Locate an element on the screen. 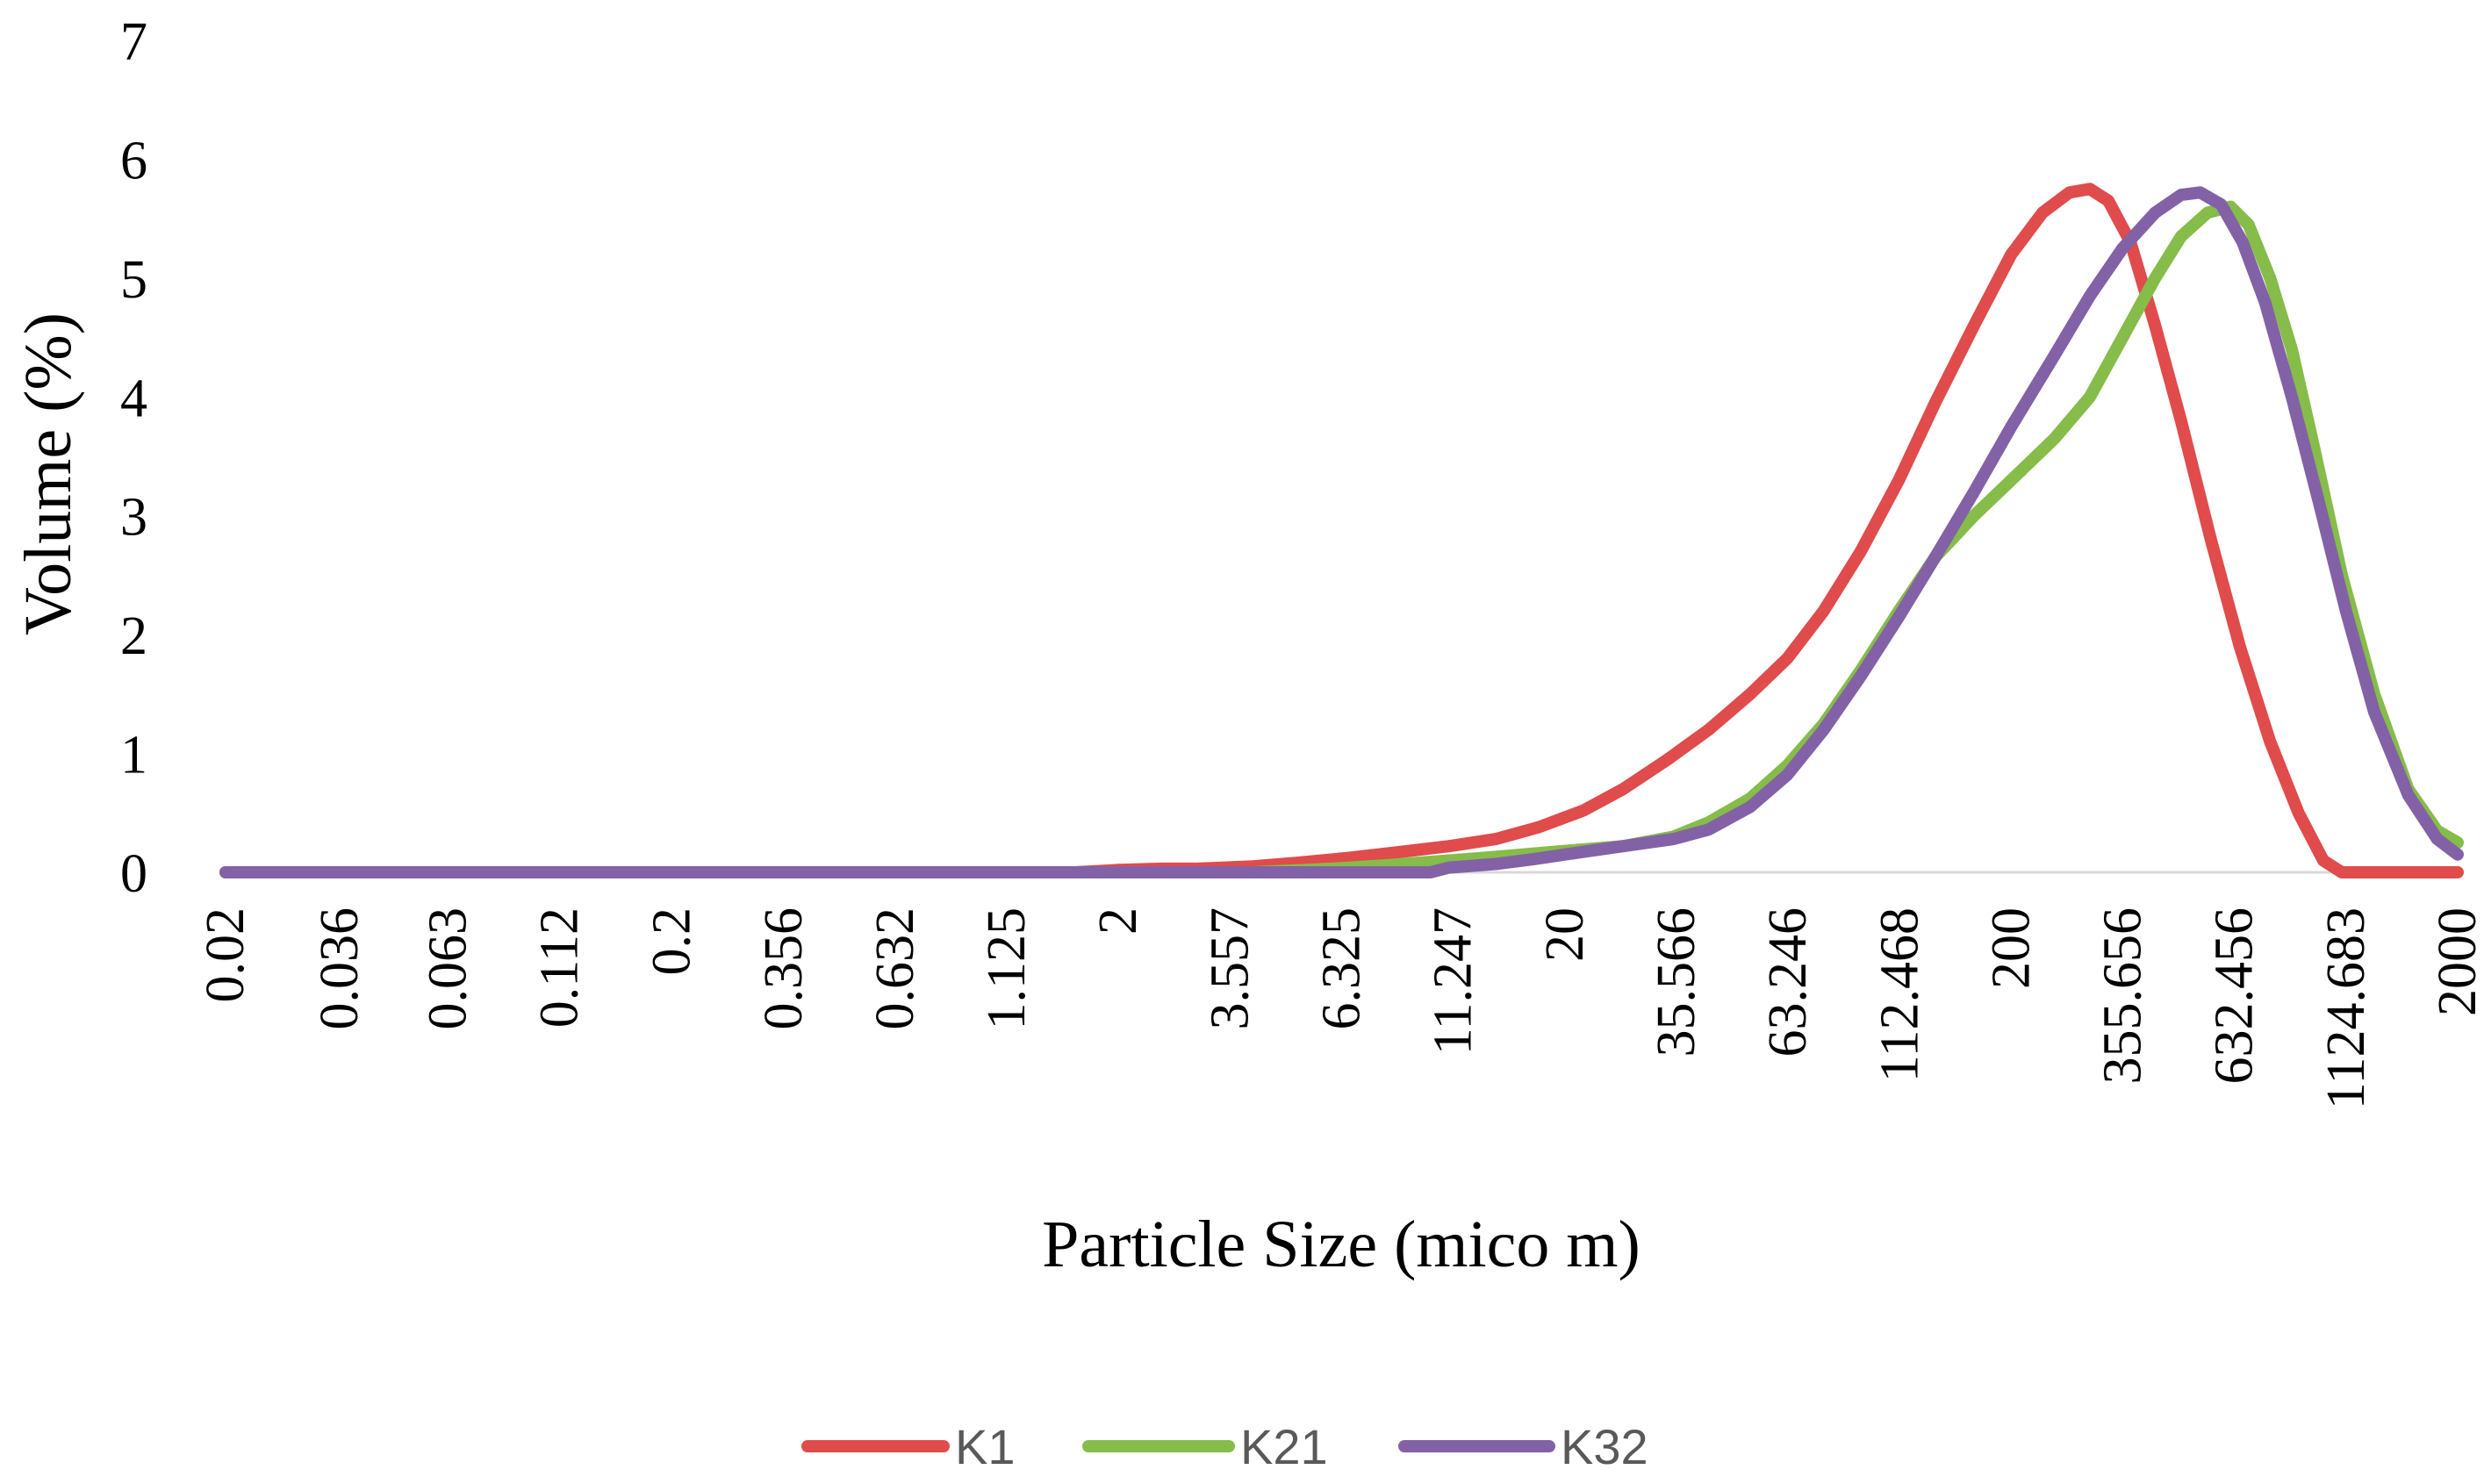 This screenshot has width=2484, height=1484. legend: K1 K21 K32 is located at coordinates (1224, 1446).